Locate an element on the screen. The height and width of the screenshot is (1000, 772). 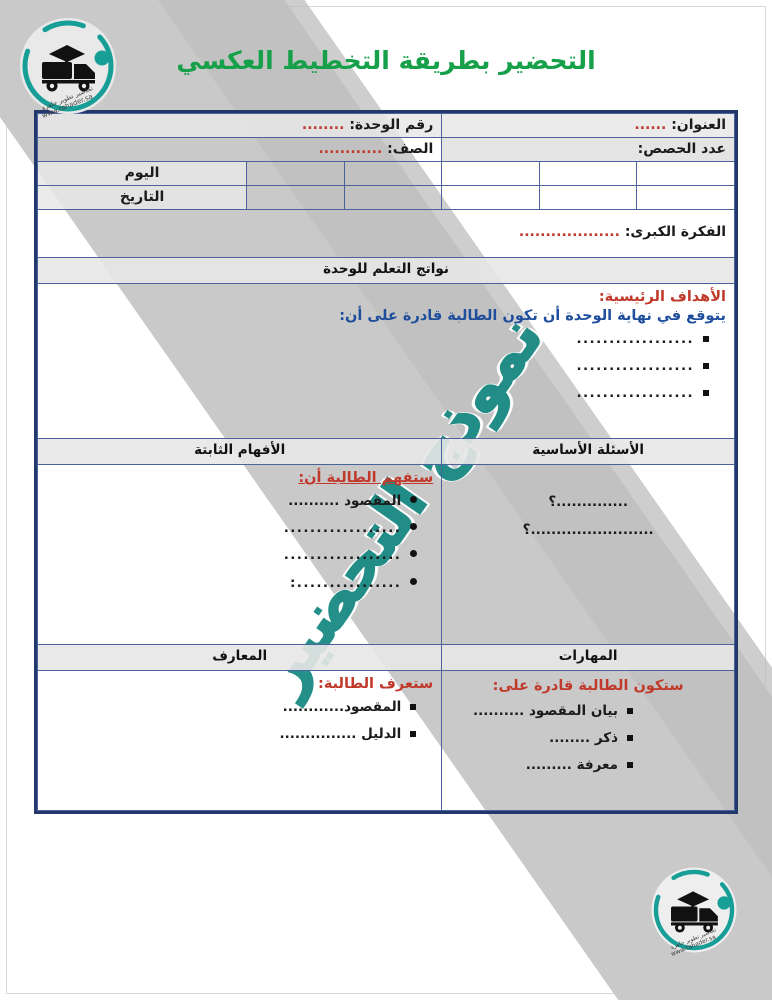
big-idea-label: الفكرة الكبرى: is located at coordinates (675, 232).